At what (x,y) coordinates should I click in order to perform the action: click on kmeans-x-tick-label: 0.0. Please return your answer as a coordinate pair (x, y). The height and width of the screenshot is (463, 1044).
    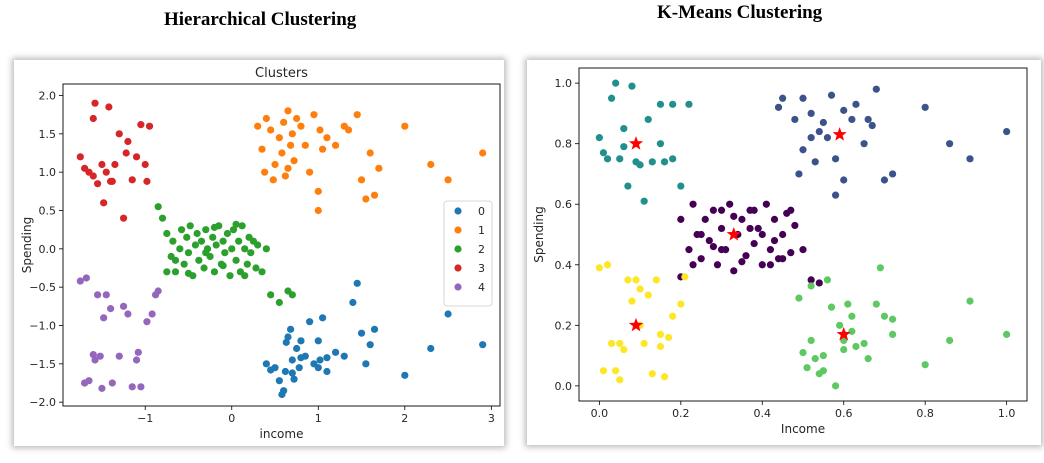
    Looking at the image, I should click on (600, 413).